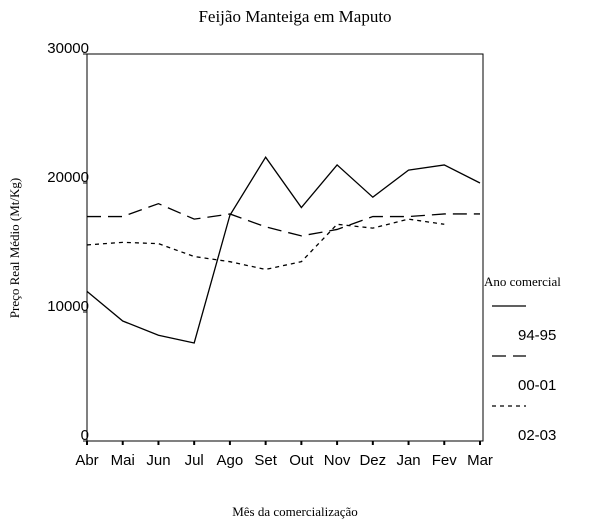 This screenshot has height=524, width=589. Describe the element at coordinates (537, 385) in the screenshot. I see `legend-label: 00-01` at that location.